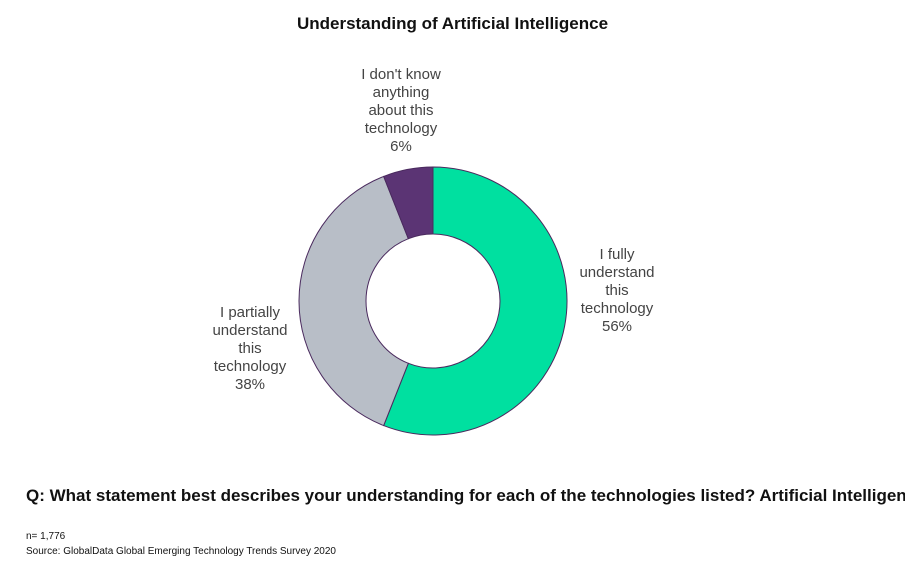 The width and height of the screenshot is (905, 577). What do you see at coordinates (617, 254) in the screenshot?
I see `slice-label-line: I fully` at bounding box center [617, 254].